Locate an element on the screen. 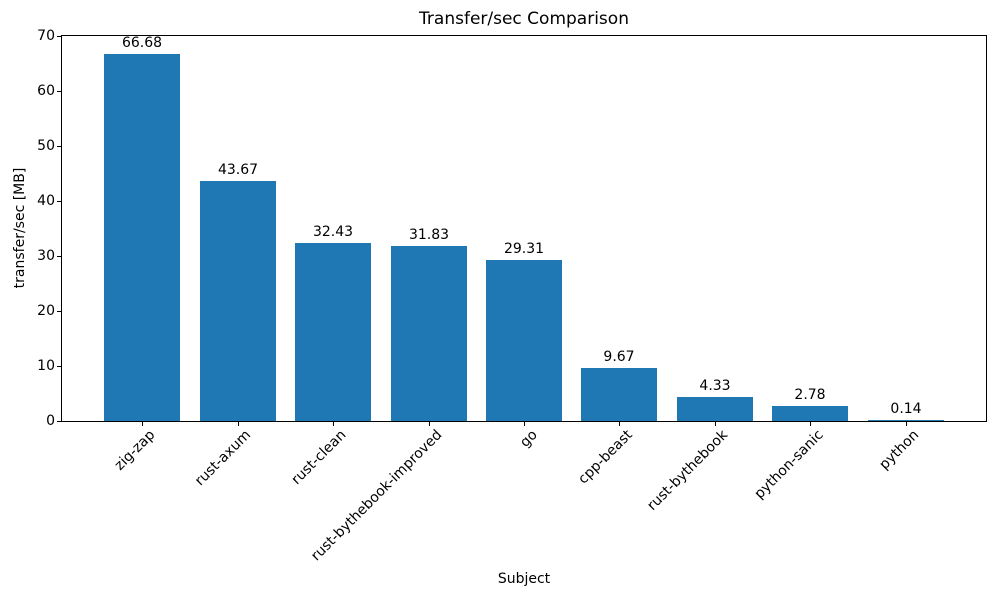 The width and height of the screenshot is (1000, 600). bar-value-label: 43.67 is located at coordinates (238, 170).